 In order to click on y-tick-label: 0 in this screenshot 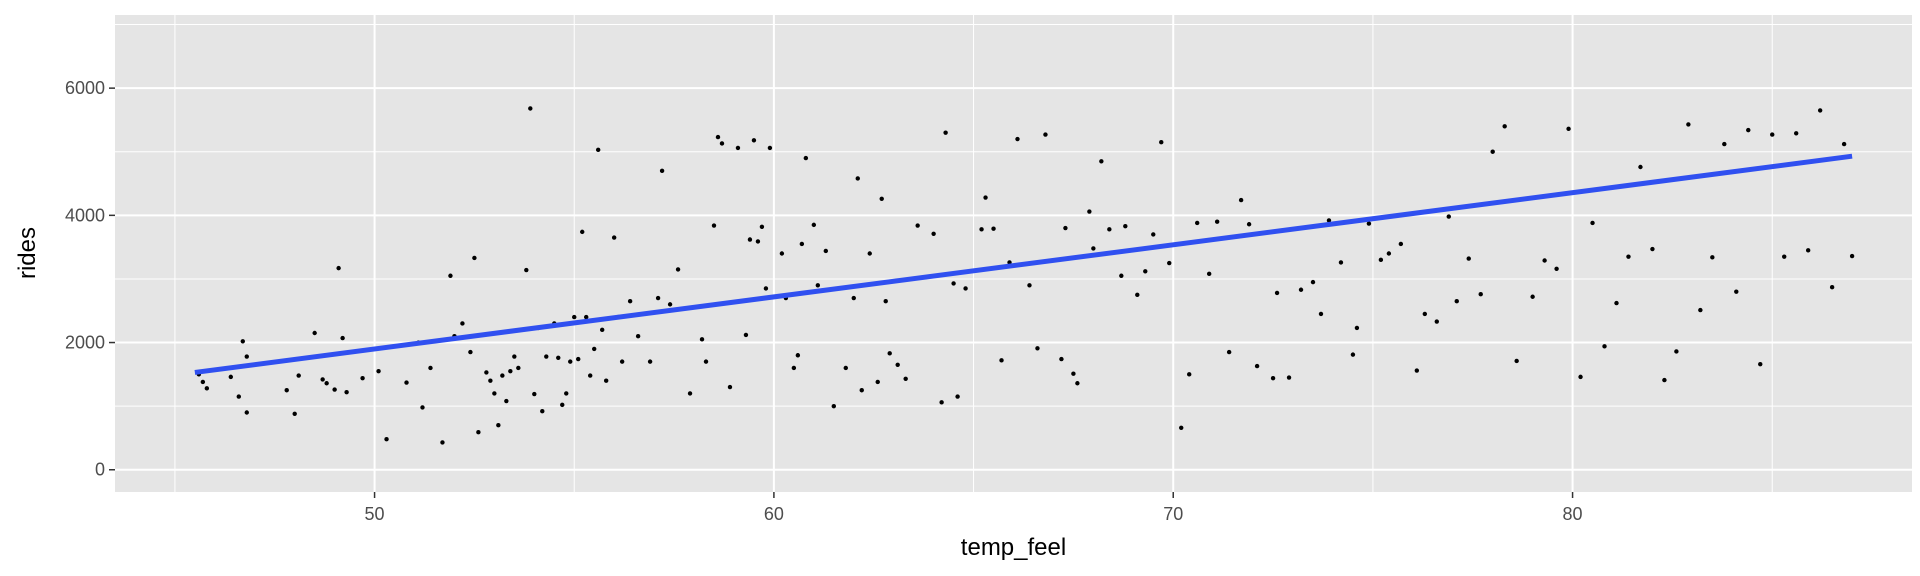, I will do `click(100, 470)`.